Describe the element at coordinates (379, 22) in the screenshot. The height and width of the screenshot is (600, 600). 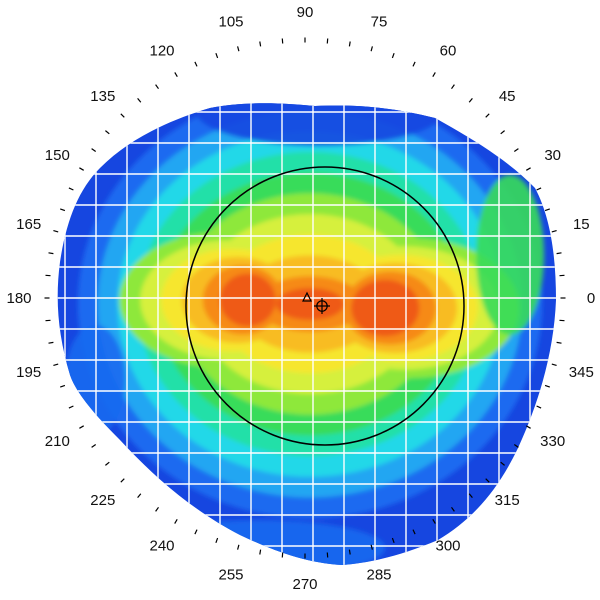
I see `angle-label-75: 75` at that location.